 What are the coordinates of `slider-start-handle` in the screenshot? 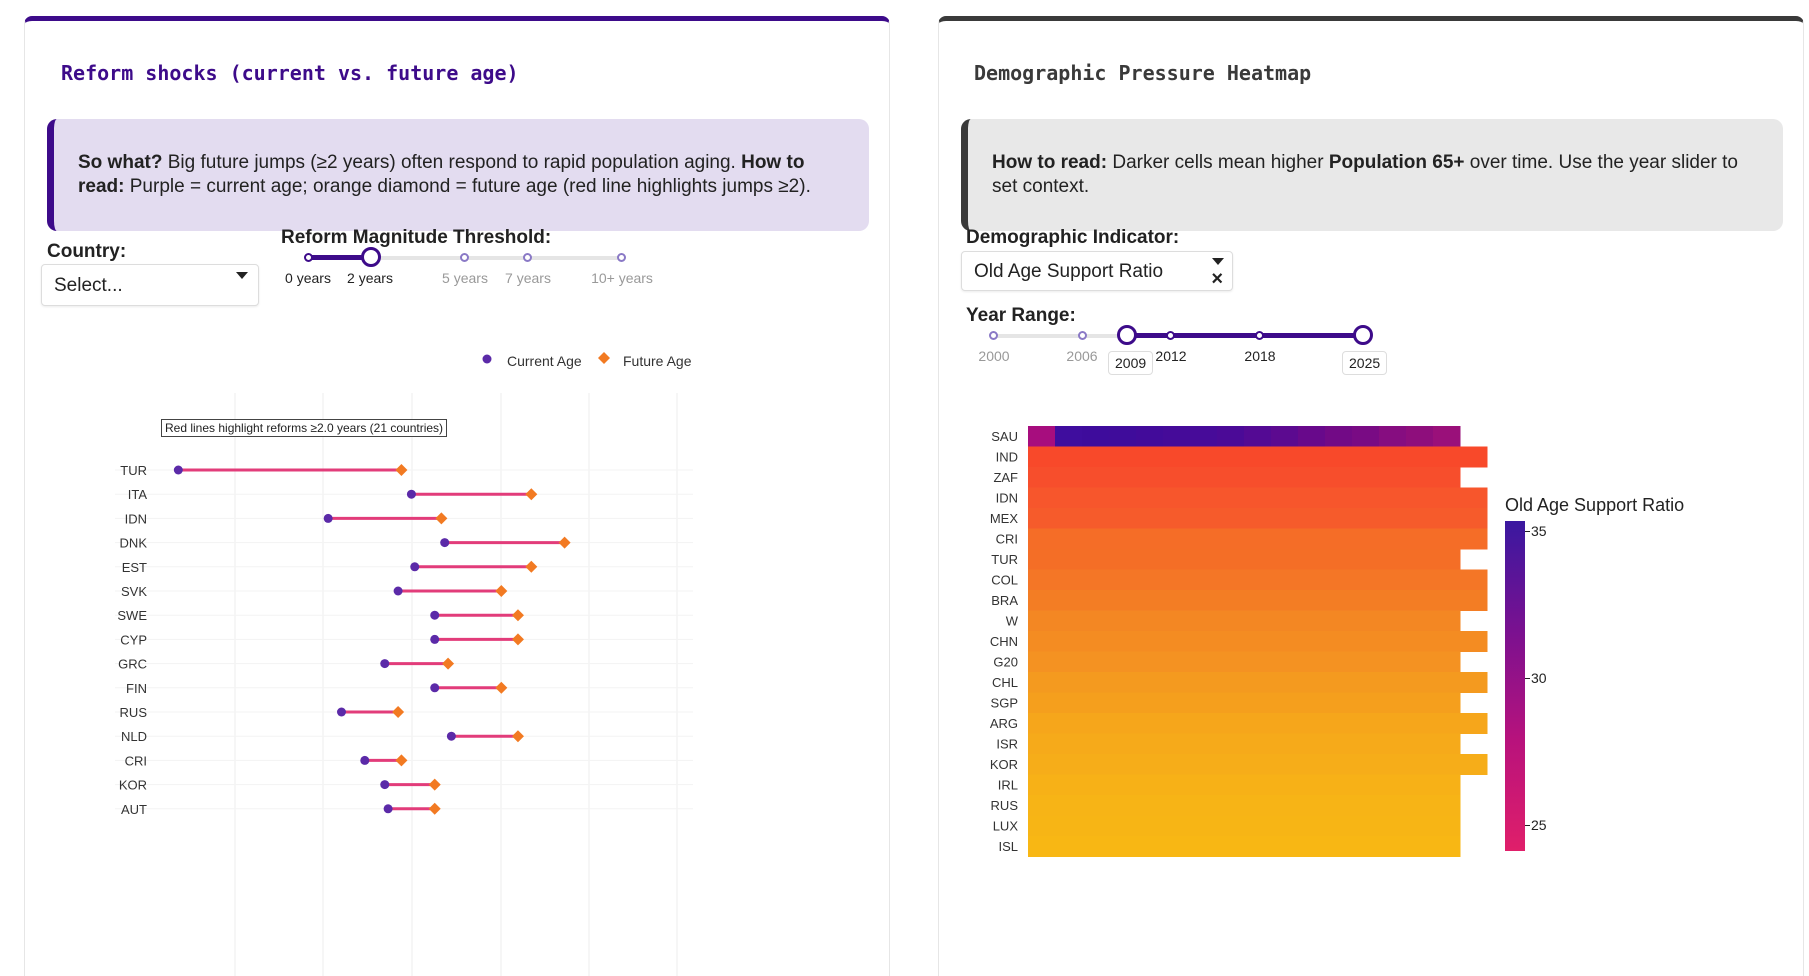 It's located at (1127, 335).